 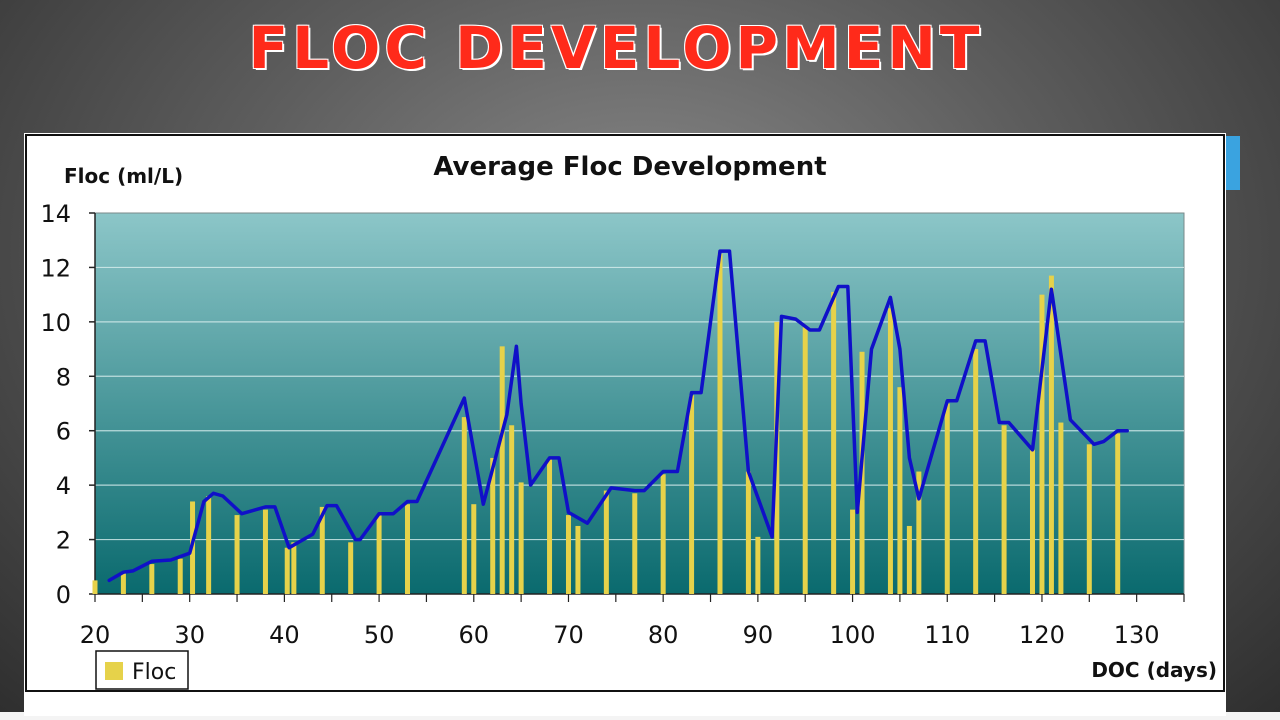 What do you see at coordinates (663, 635) in the screenshot?
I see `x-tick-label: 80` at bounding box center [663, 635].